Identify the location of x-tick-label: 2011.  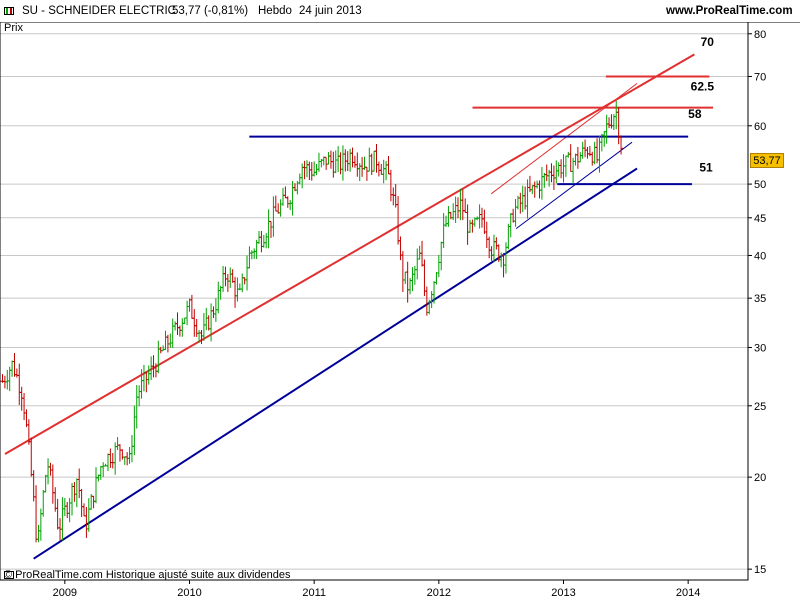
(314, 593).